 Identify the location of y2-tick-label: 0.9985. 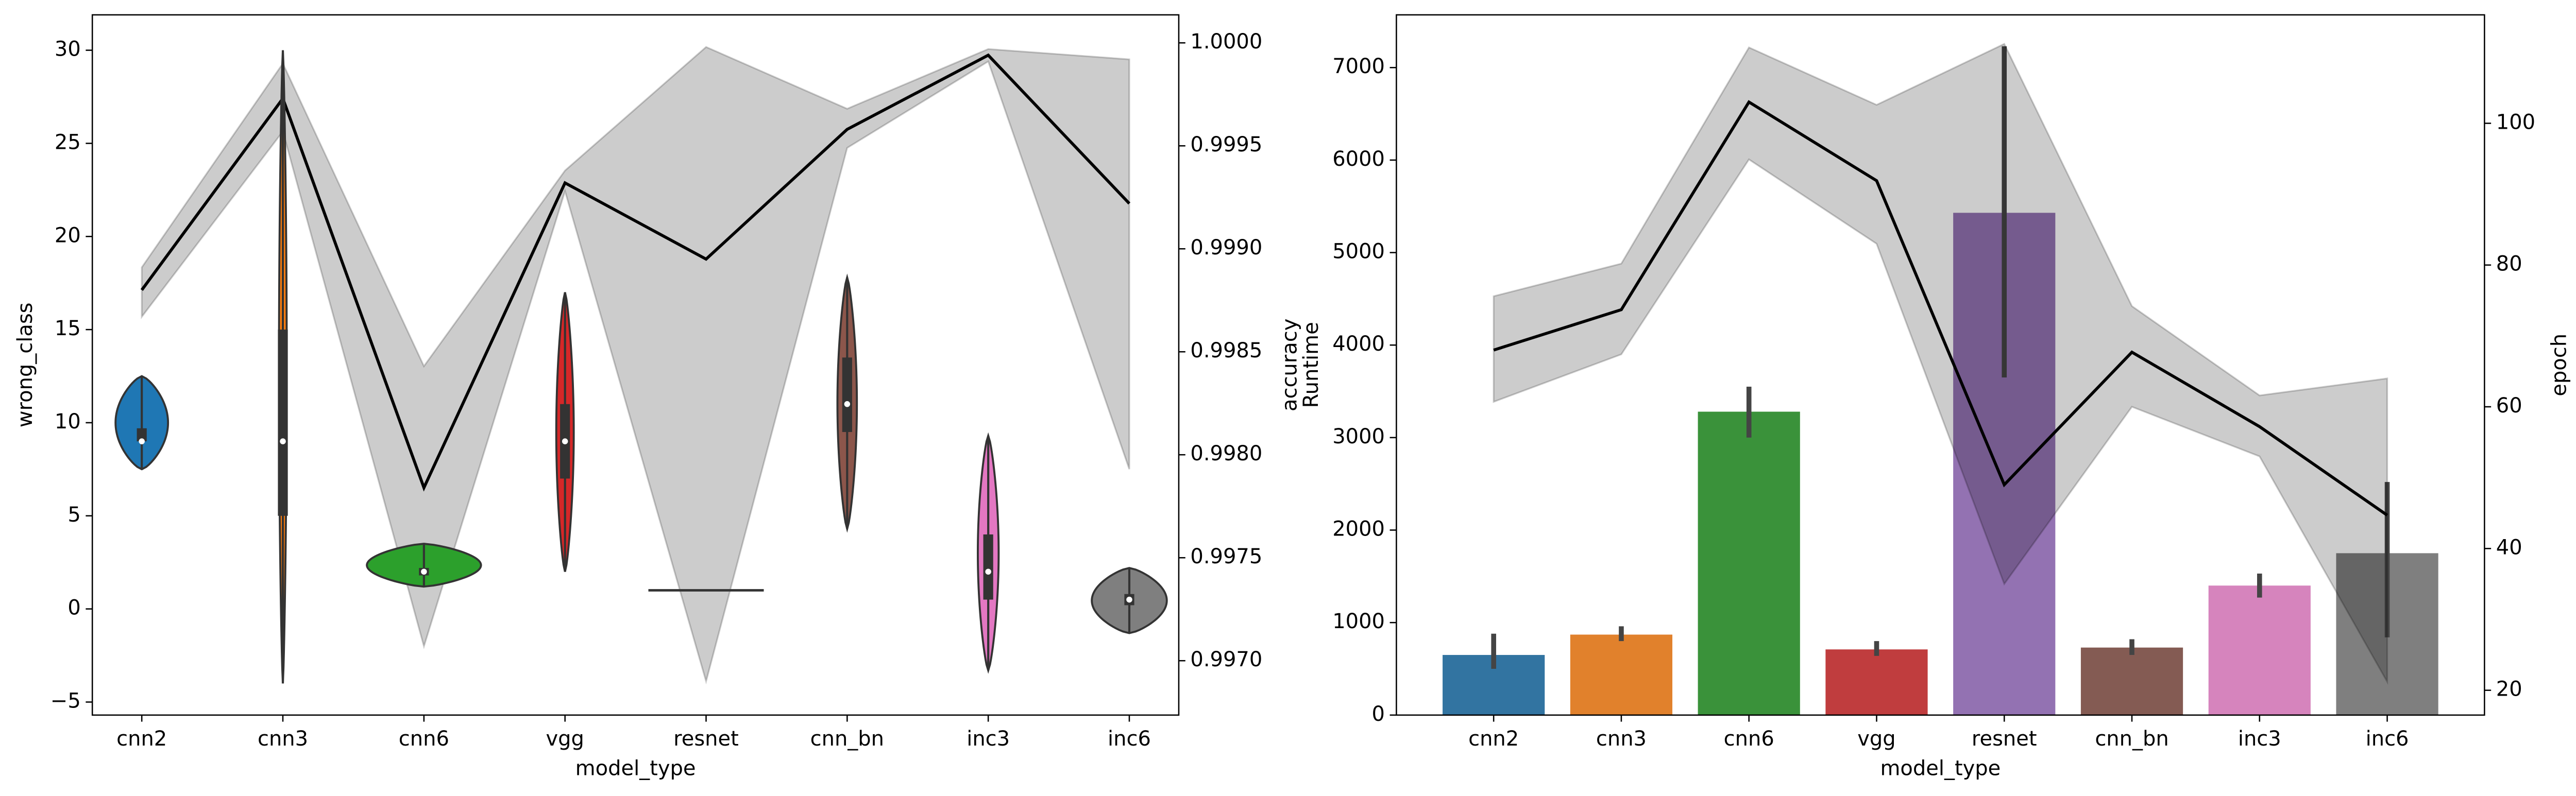
(1226, 350).